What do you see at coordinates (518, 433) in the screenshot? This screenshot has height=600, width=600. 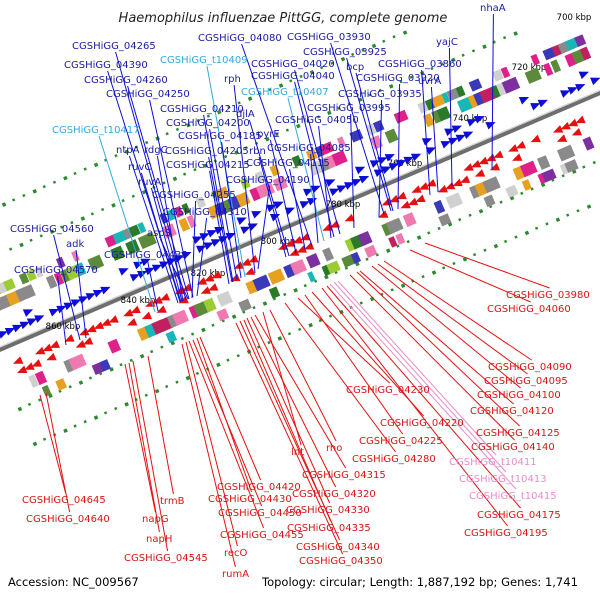 I see `reverse-gene-label-cgshigg-04125: CGSHiGG_04125` at bounding box center [518, 433].